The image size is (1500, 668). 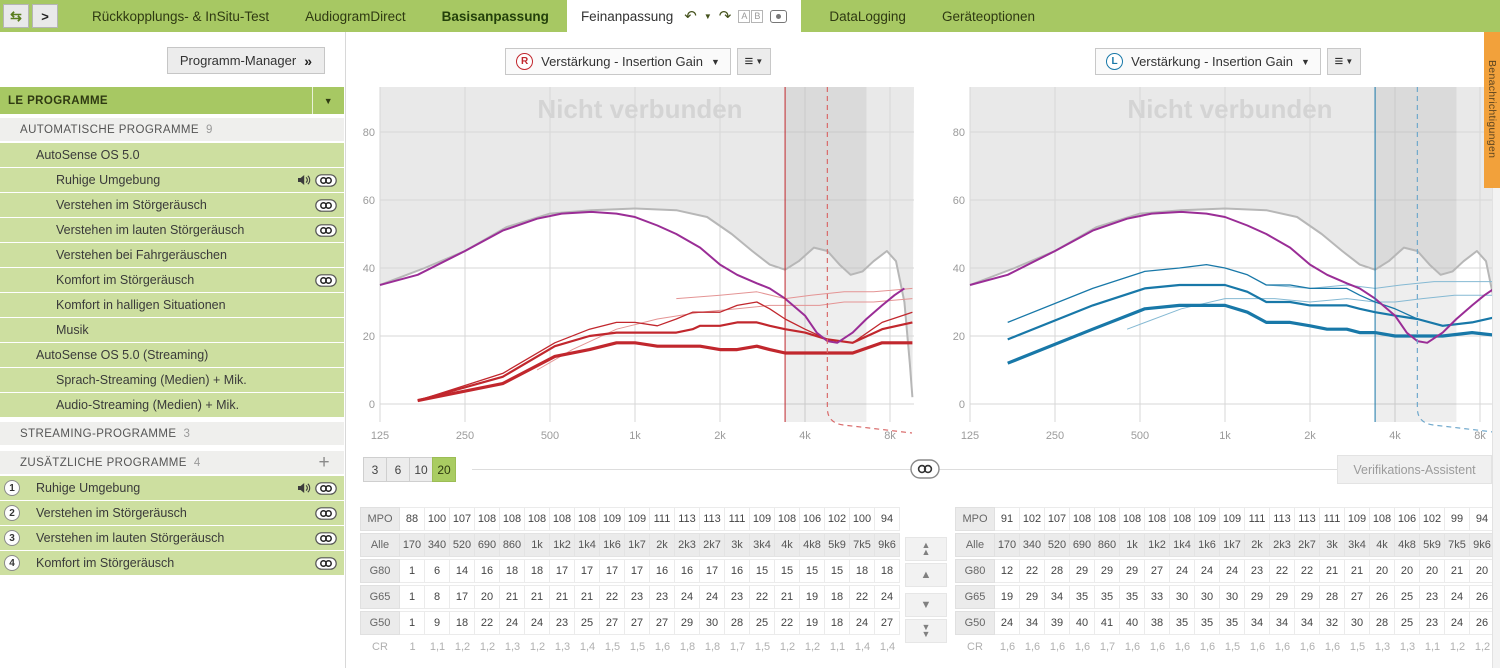 I want to click on undo-history-caret-icon: ▼, so click(x=707, y=16).